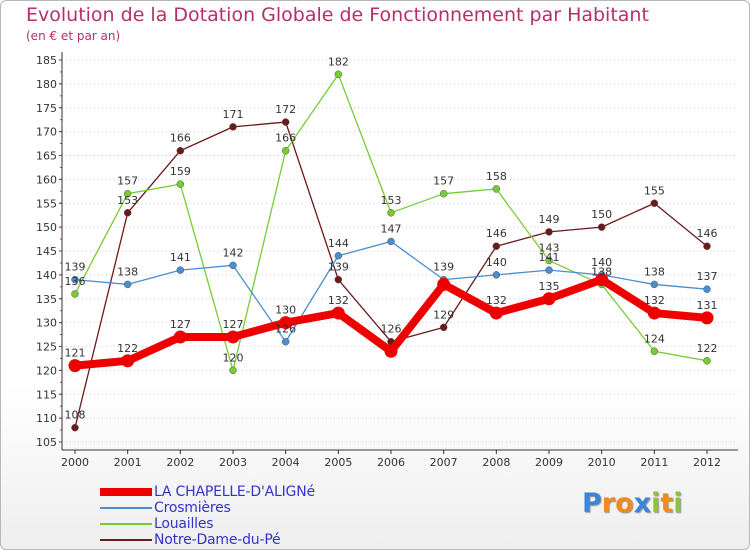 The image size is (750, 550). I want to click on y-tick-label: 165, so click(46, 156).